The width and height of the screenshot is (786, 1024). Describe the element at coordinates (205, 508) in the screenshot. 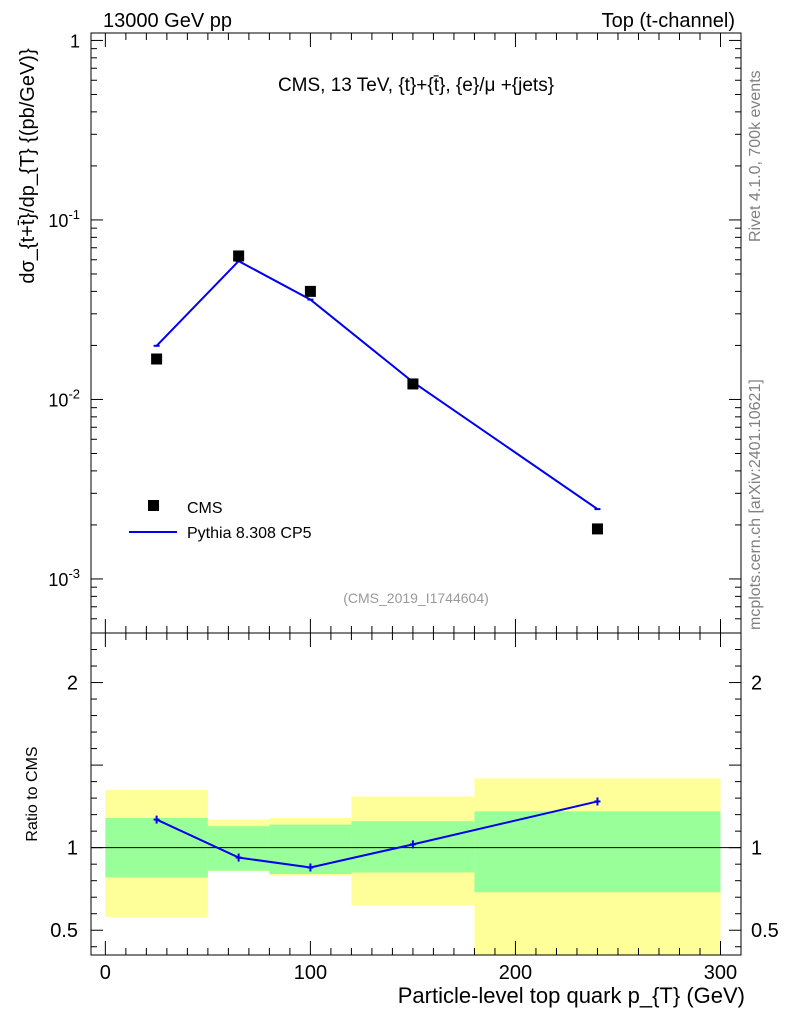

I see `legend-cms-label: CMS` at that location.